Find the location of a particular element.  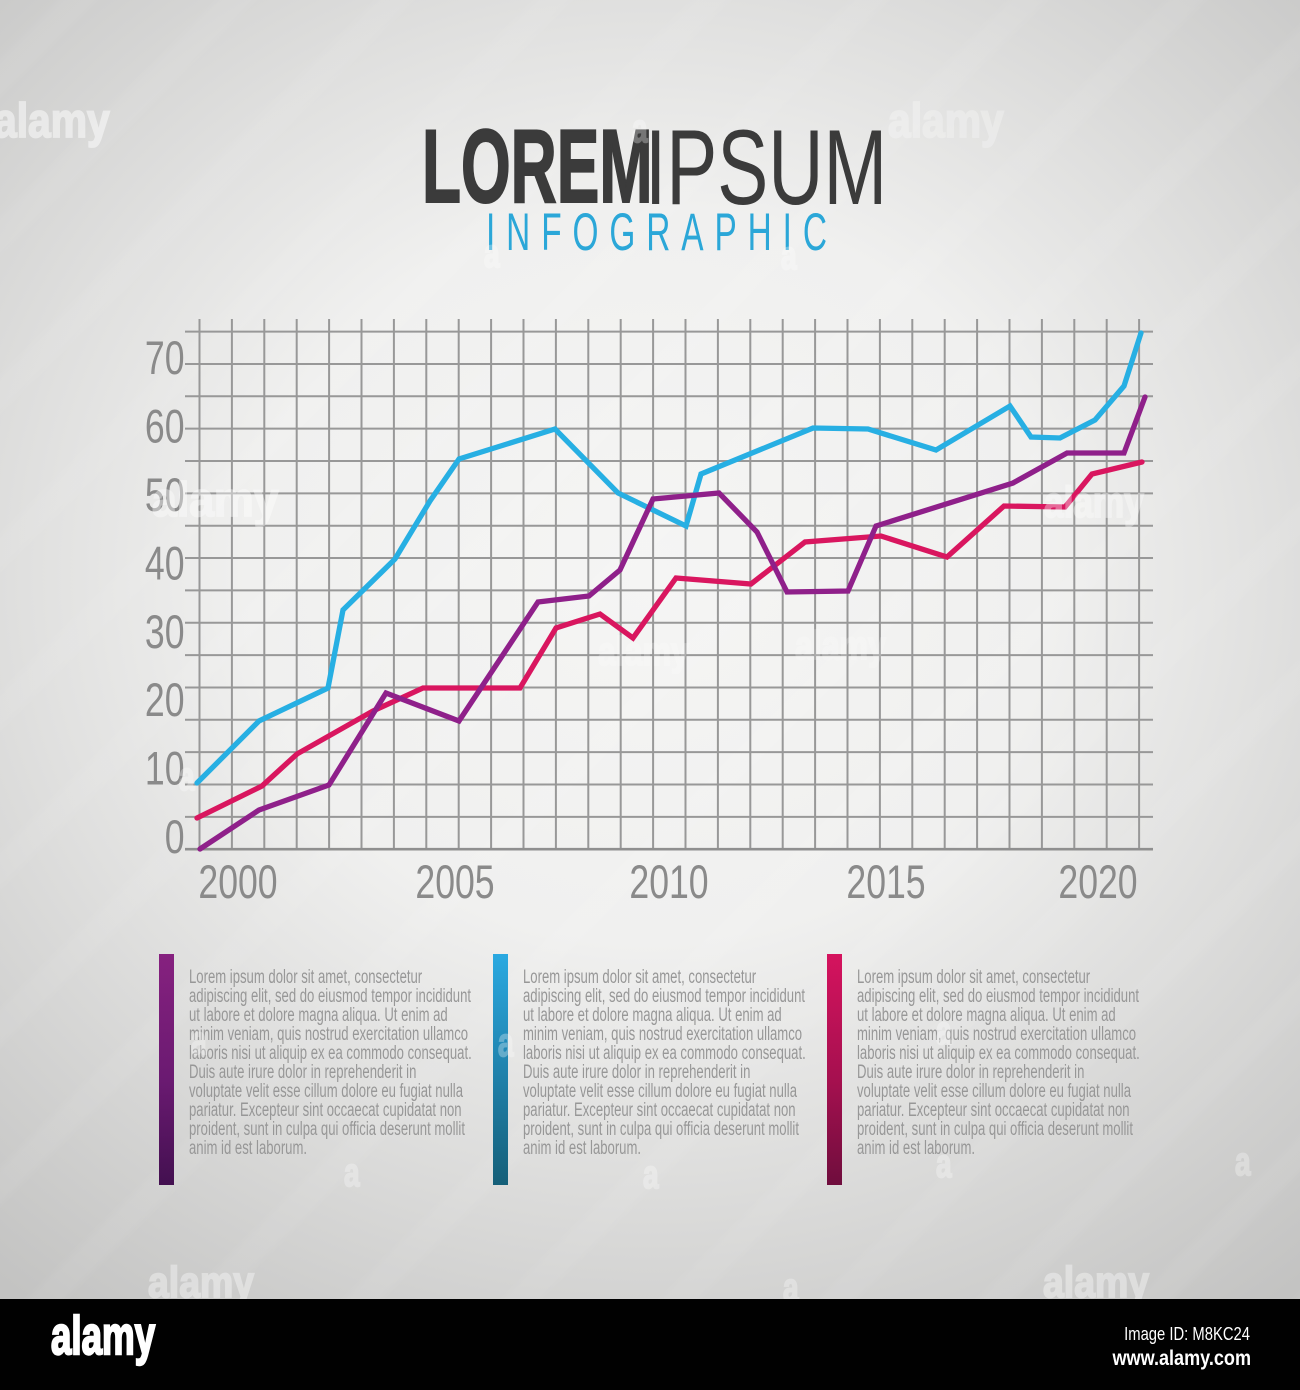

svg-text: 20 is located at coordinates (165, 699).